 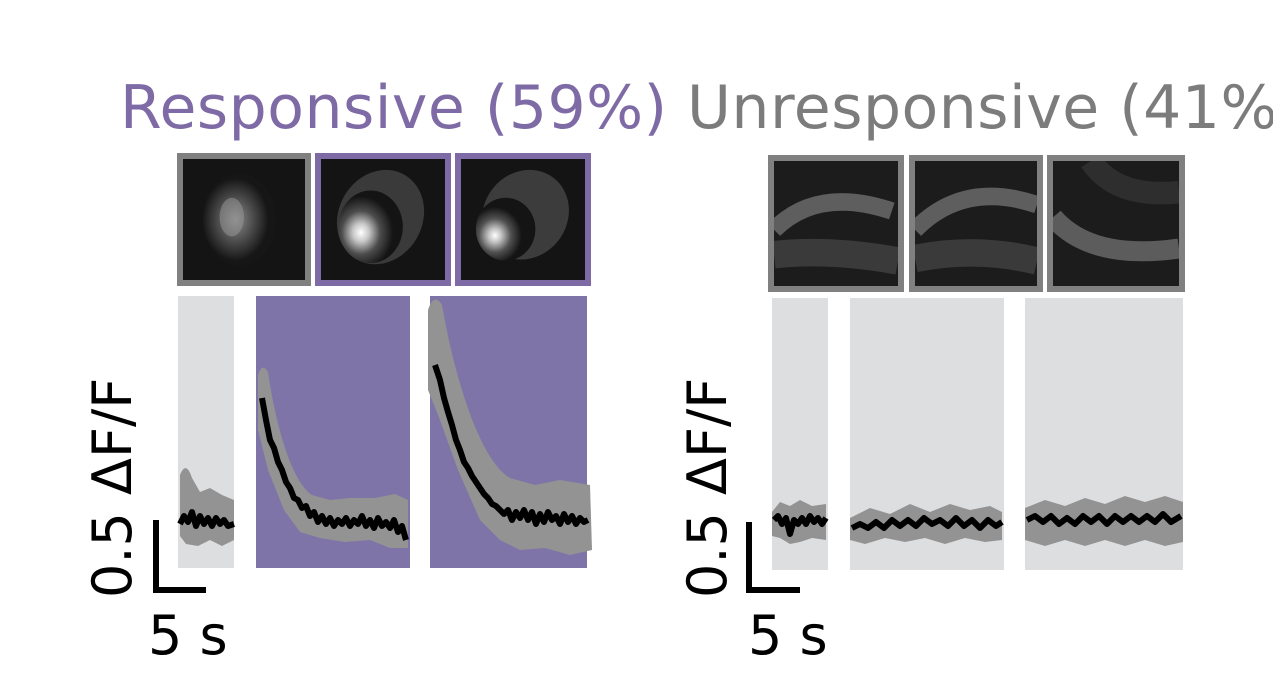 What do you see at coordinates (394, 108) in the screenshot?
I see `responsive-group-title: Responsive (59%)` at bounding box center [394, 108].